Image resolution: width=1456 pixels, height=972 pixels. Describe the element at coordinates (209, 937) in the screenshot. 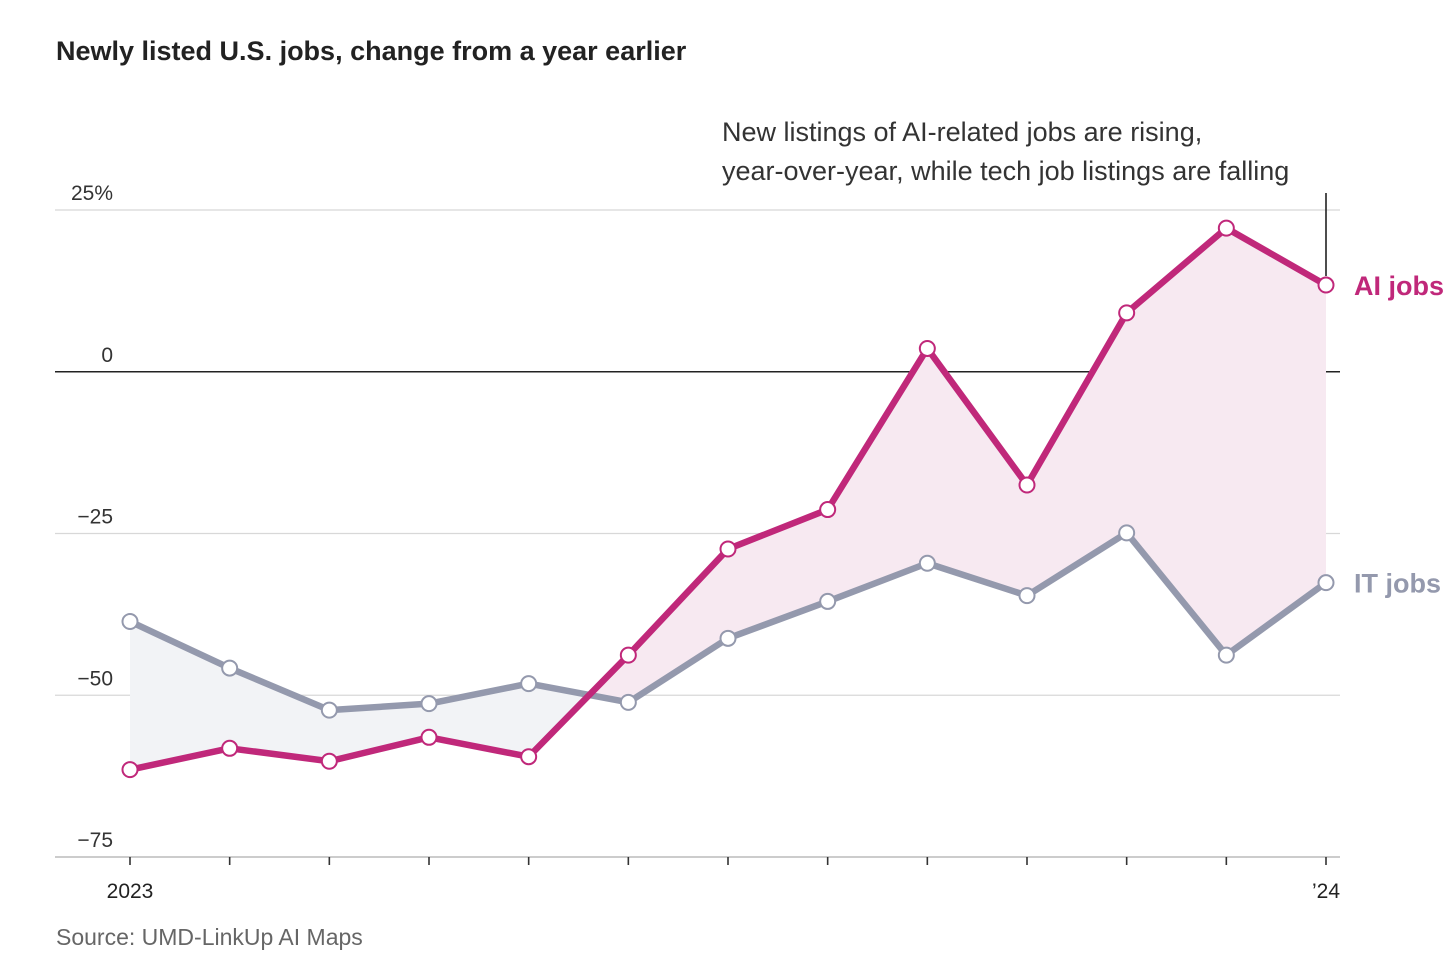

I see `source-note: Source: UMD-LinkUp AI Maps` at that location.